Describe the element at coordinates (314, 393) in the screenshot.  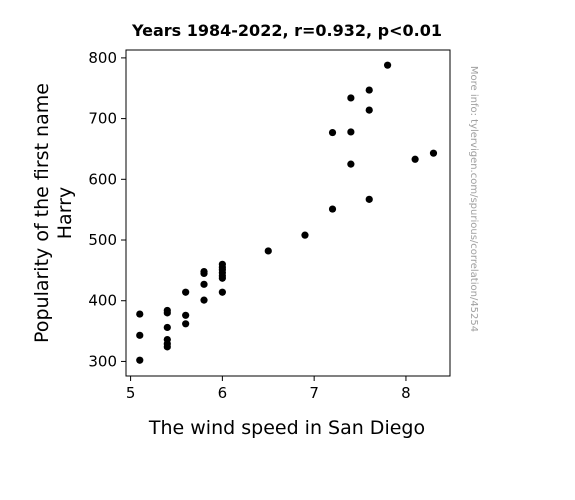
I see `x-tick-label: 7` at that location.